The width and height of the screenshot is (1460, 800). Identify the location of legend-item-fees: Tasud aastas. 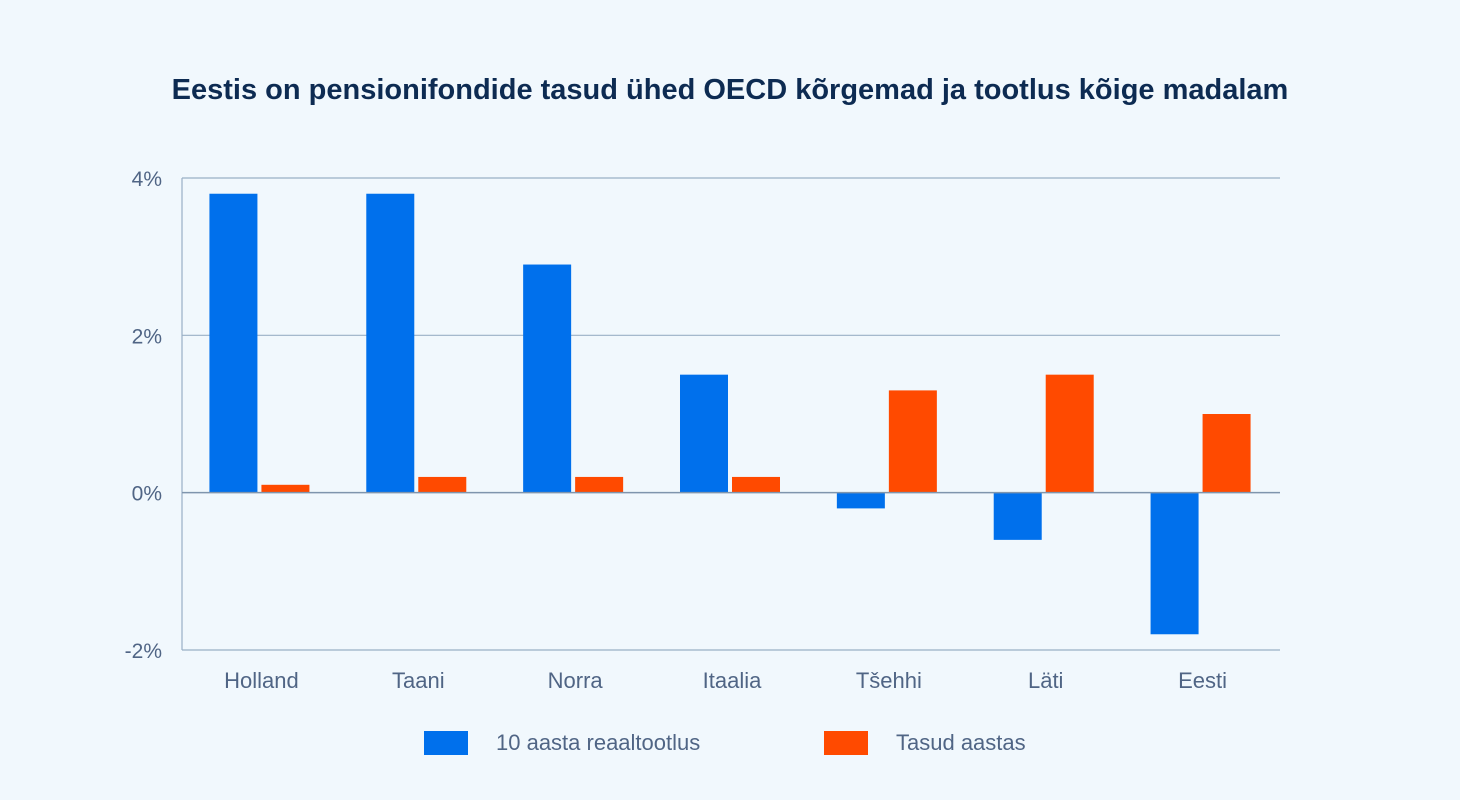
(925, 743).